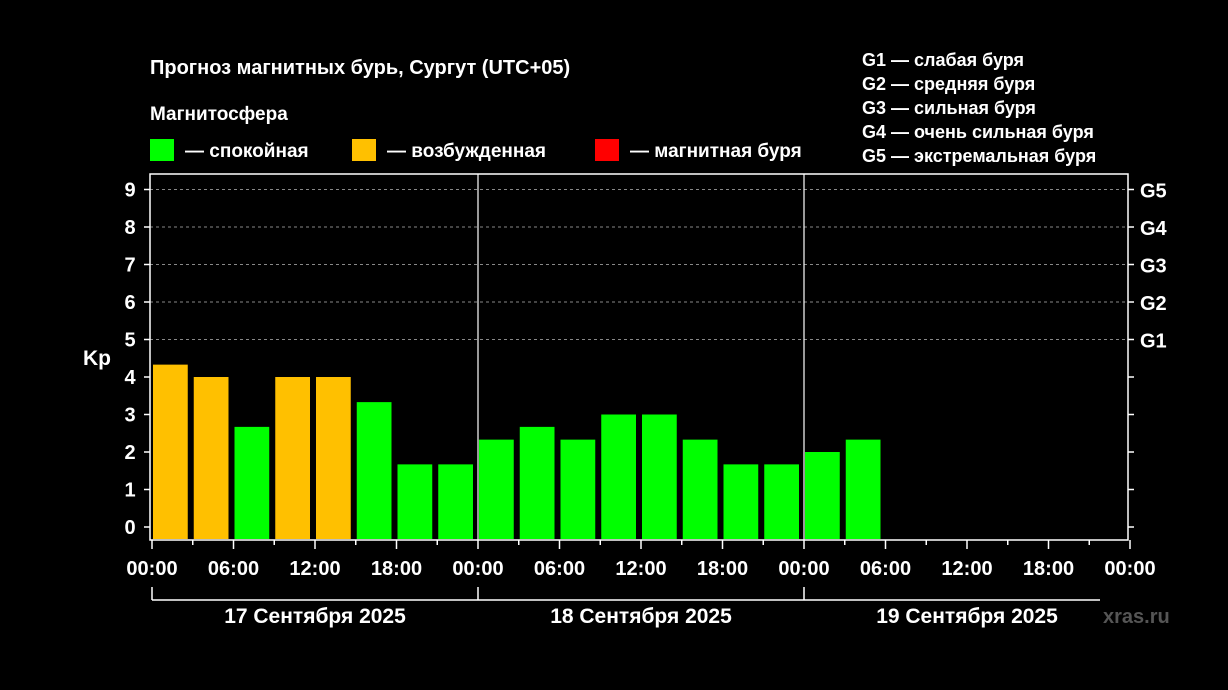  I want to click on y-tick-label: 0, so click(129, 528).